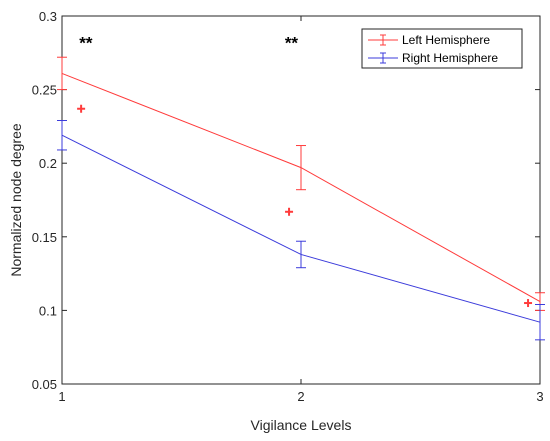 This screenshot has height=441, width=550. I want to click on annotation-layer: ** **, so click(188, 42).